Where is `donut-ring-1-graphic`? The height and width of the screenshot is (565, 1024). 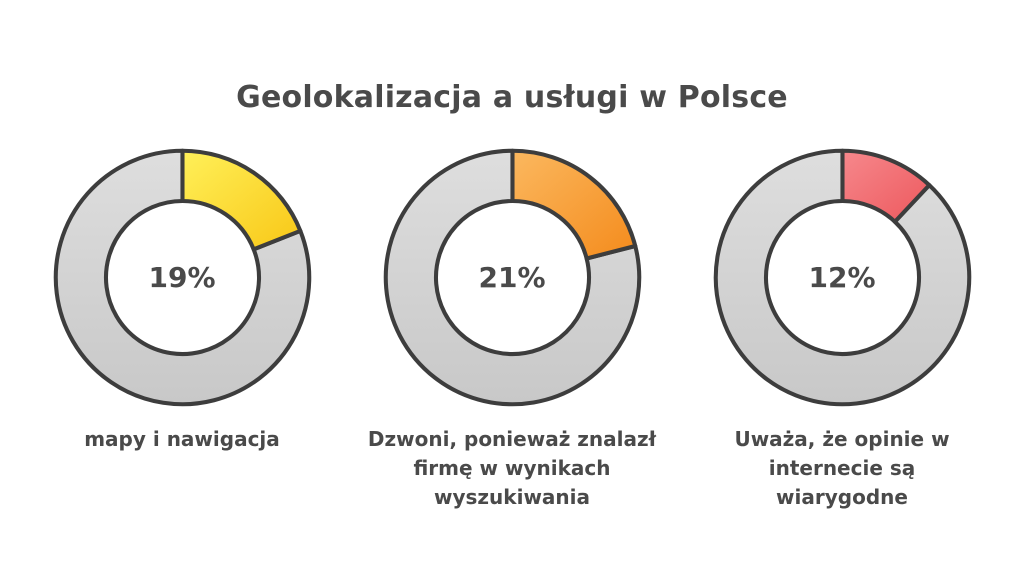
donut-ring-1-graphic is located at coordinates (182, 277).